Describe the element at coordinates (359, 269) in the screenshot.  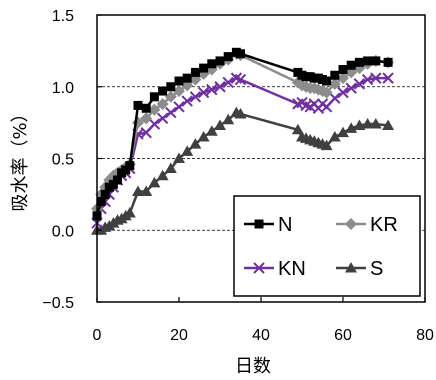
I see `legend-item-s: S` at that location.